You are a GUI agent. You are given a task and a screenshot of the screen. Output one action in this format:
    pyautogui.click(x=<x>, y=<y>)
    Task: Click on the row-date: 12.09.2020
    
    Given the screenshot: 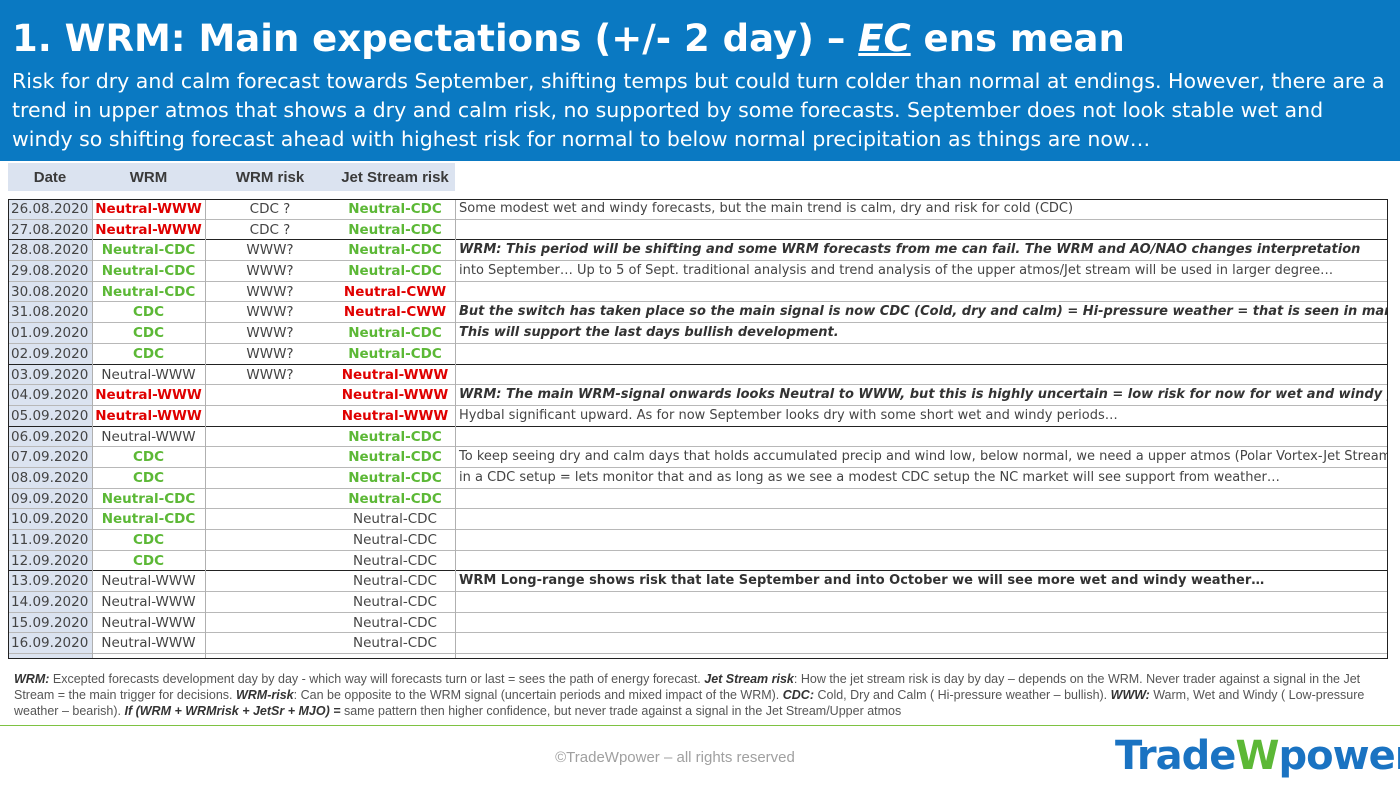 What is the action you would take?
    pyautogui.click(x=50, y=560)
    